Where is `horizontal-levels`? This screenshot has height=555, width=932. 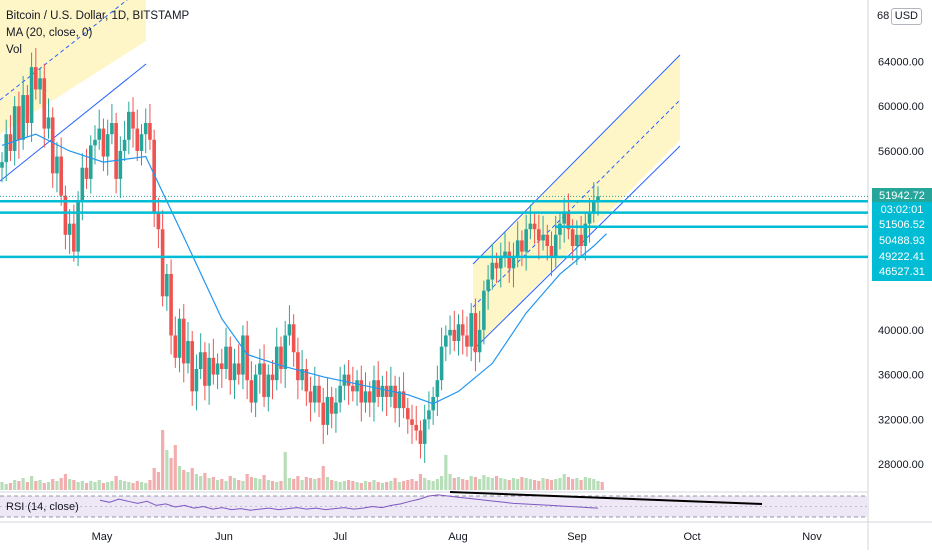
horizontal-levels is located at coordinates (434, 227).